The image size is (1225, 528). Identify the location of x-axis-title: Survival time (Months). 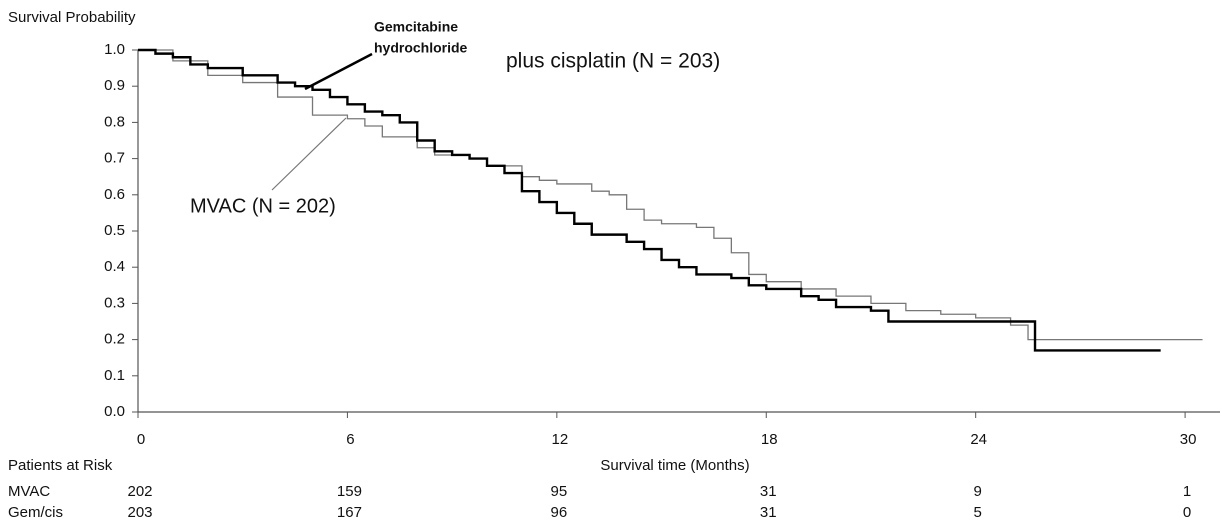
(674, 465).